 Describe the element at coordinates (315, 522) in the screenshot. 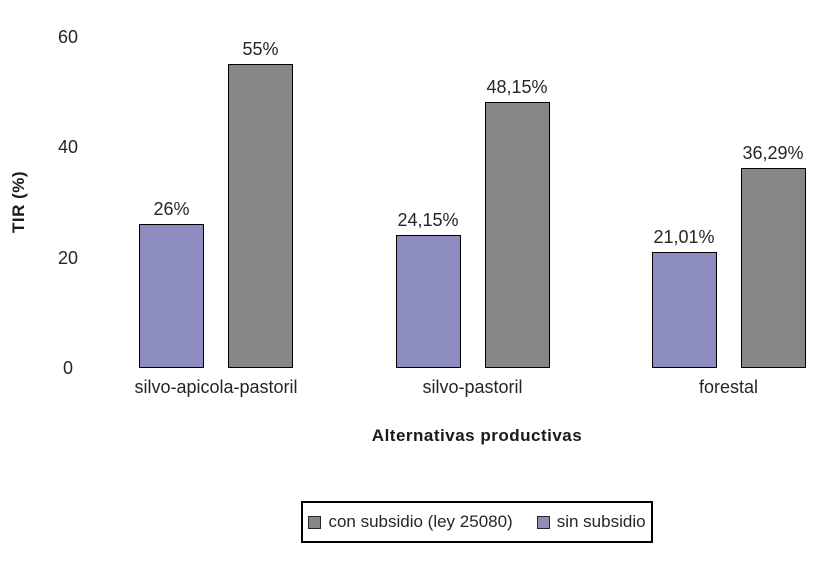

I see `legend-swatch-con-subsidio-icon` at that location.